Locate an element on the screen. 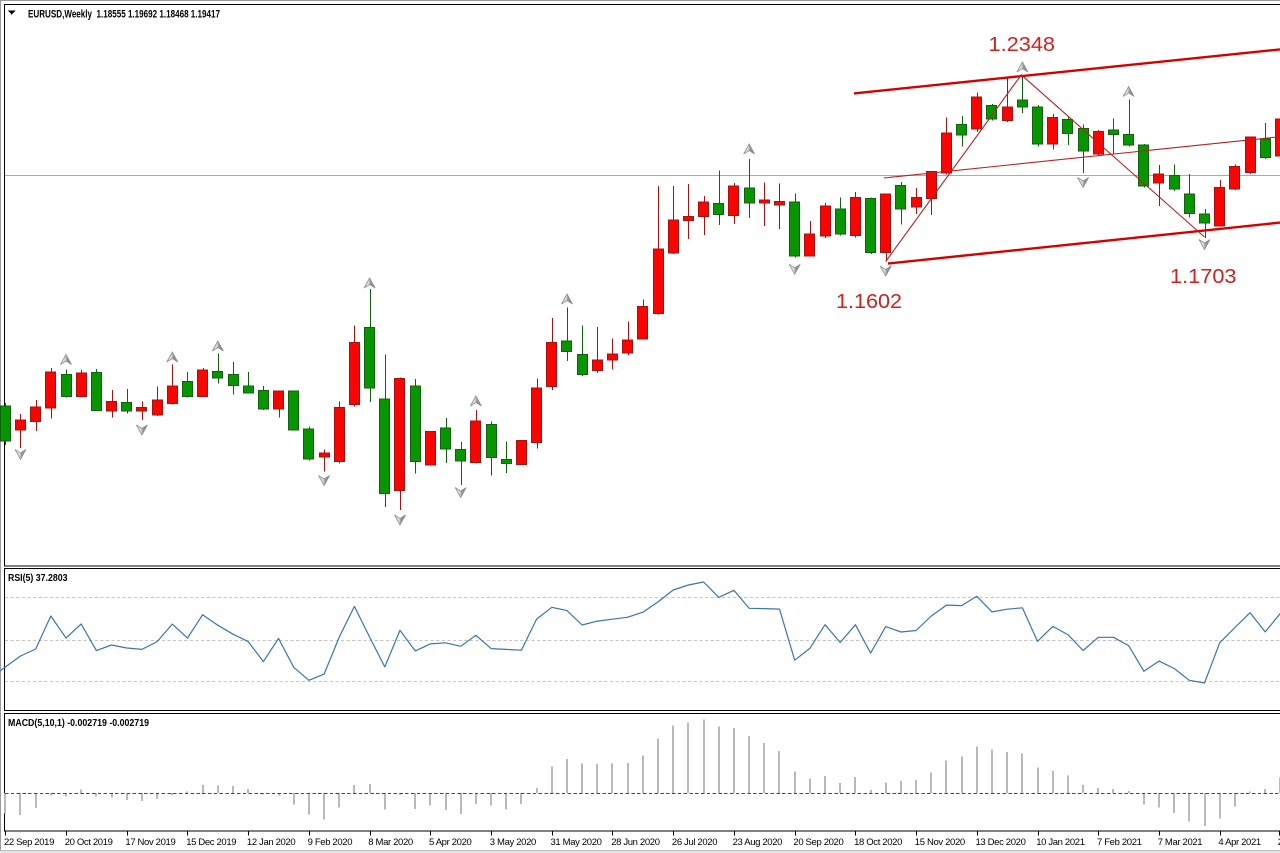  svg-text: 18 Oct 2020 is located at coordinates (878, 842).